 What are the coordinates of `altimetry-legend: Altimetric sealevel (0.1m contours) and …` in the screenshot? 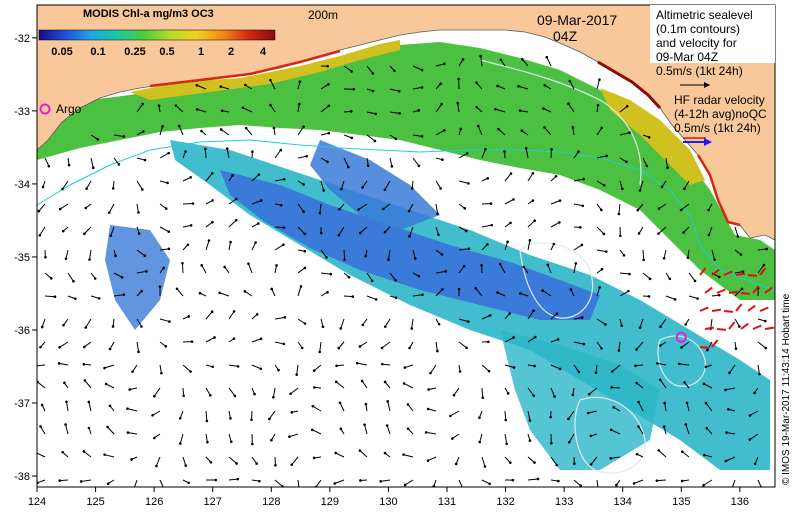 It's located at (712, 46).